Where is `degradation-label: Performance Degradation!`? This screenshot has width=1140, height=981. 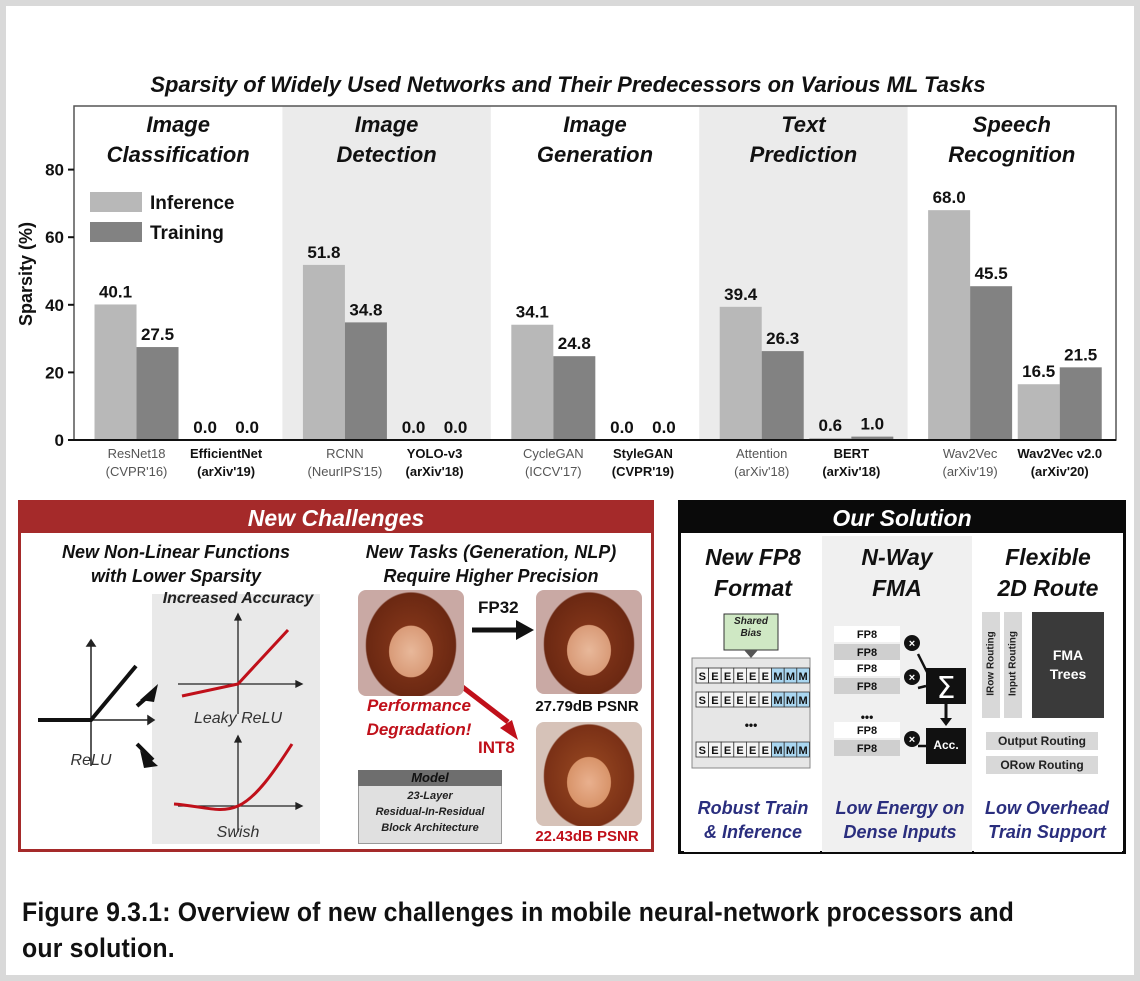
degradation-label: Performance Degradation! is located at coordinates (419, 717).